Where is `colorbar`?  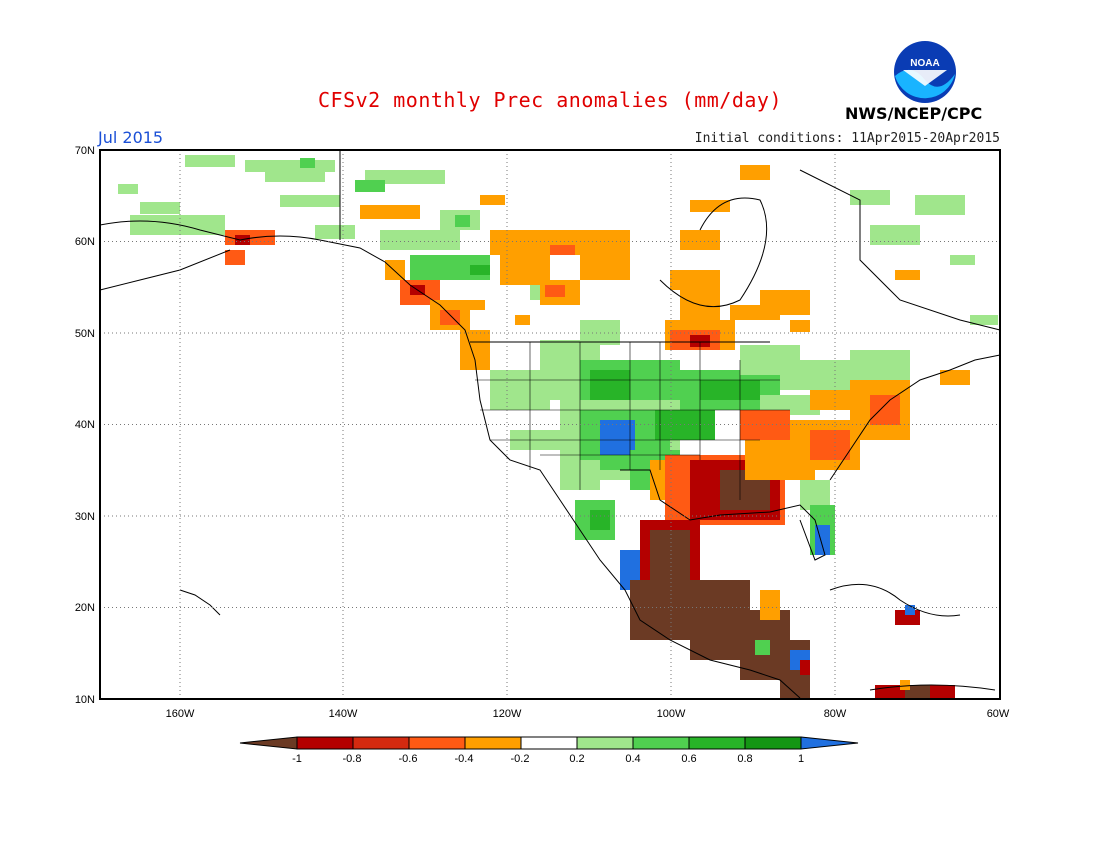 colorbar is located at coordinates (549, 743).